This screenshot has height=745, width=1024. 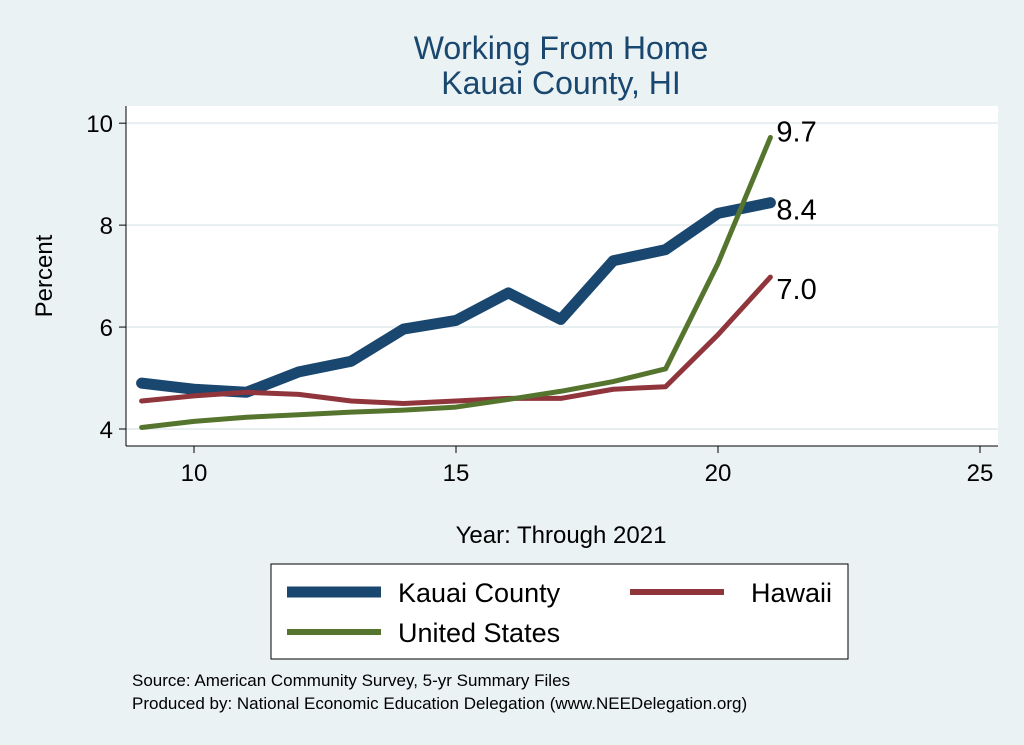 I want to click on x-axis-label: Year: Through 2021, so click(x=561, y=535).